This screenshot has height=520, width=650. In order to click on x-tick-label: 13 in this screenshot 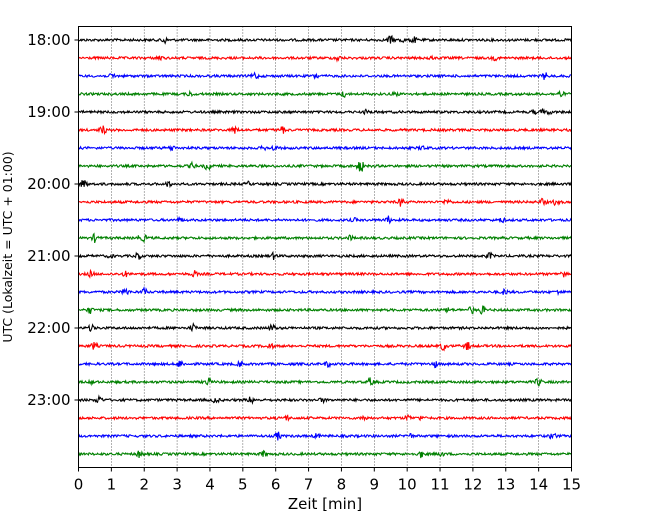, I will do `click(505, 485)`.